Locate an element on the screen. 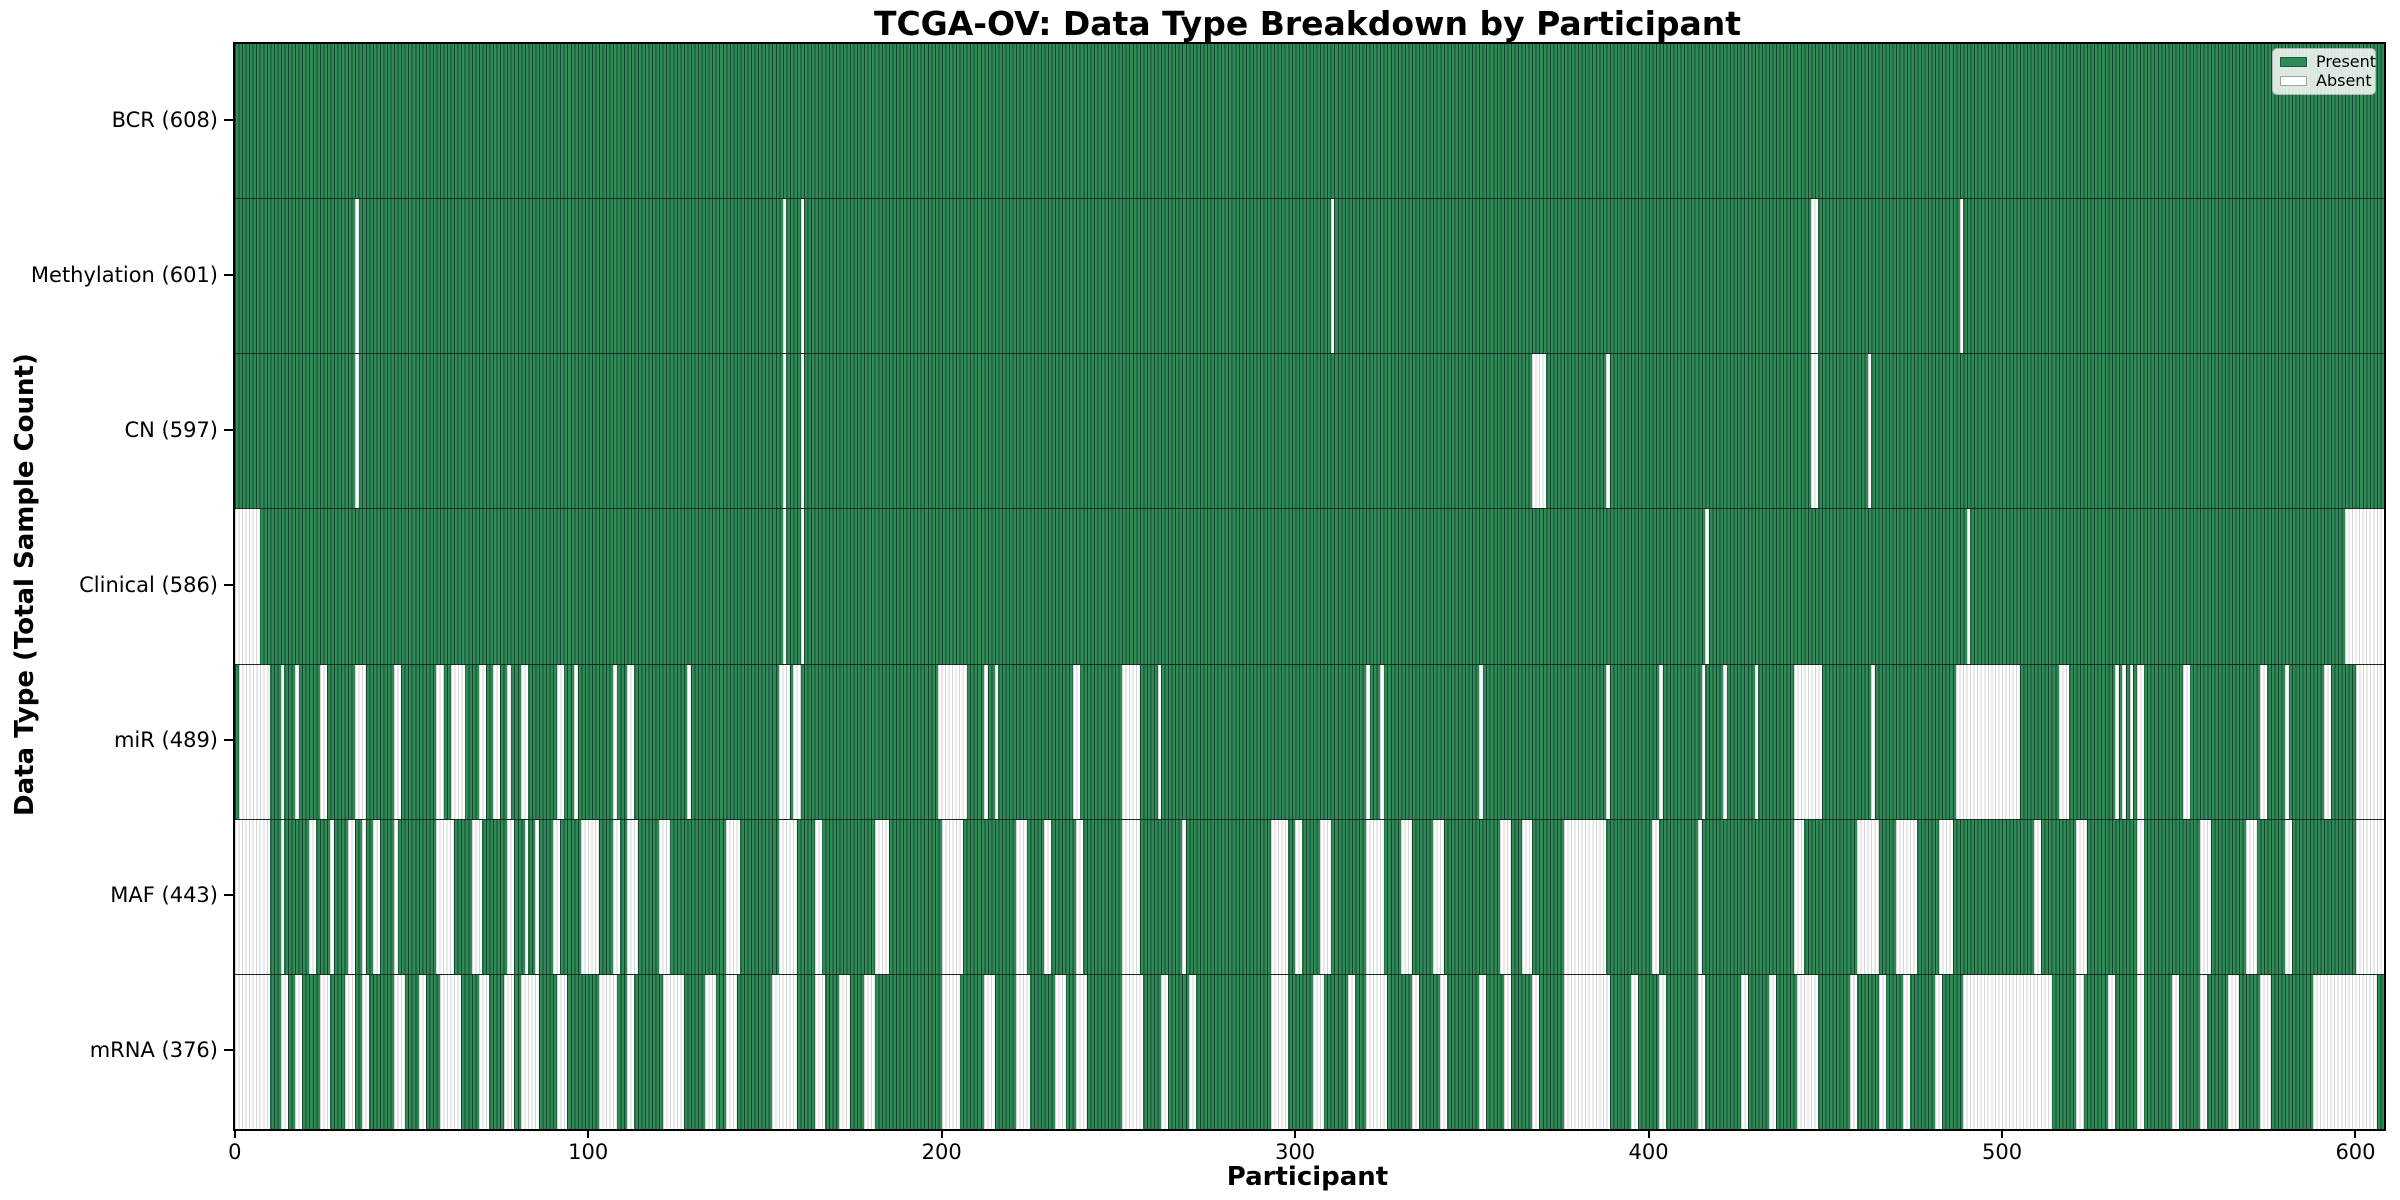 The image size is (2400, 1200). legend-label-present: Present is located at coordinates (2346, 62).